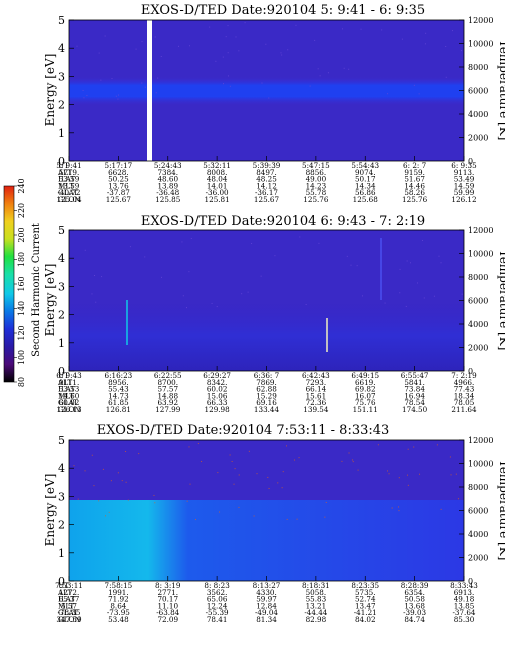 The height and width of the screenshot is (649, 505). Describe the element at coordinates (316, 179) in the screenshot. I see `orbit-value: 49.00` at that location.